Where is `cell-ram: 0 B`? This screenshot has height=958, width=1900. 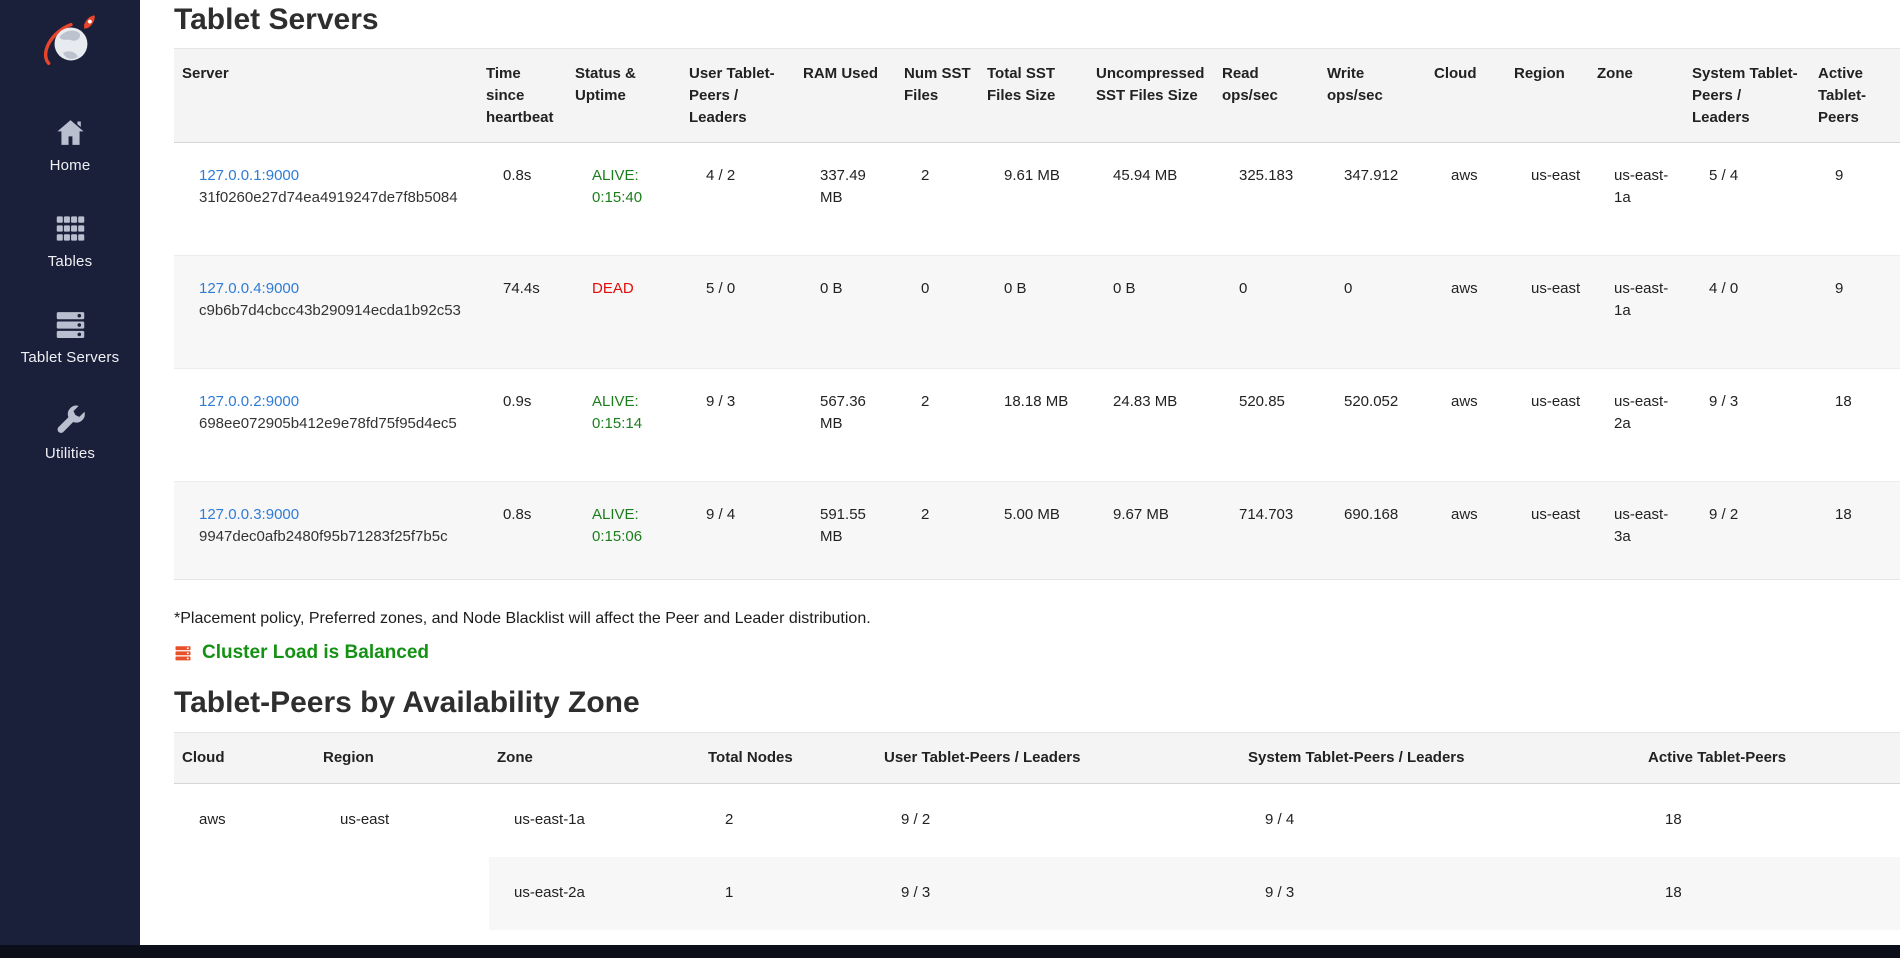 cell-ram: 0 B is located at coordinates (831, 289).